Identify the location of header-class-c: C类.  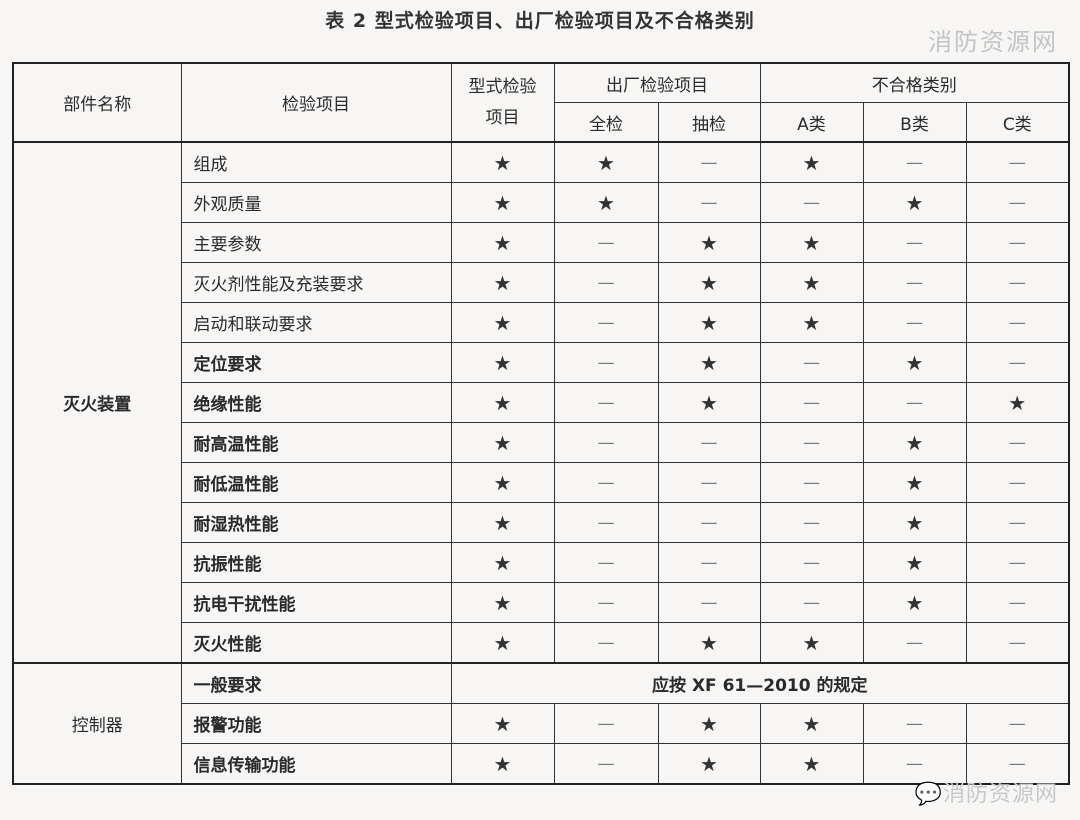
(1017, 122).